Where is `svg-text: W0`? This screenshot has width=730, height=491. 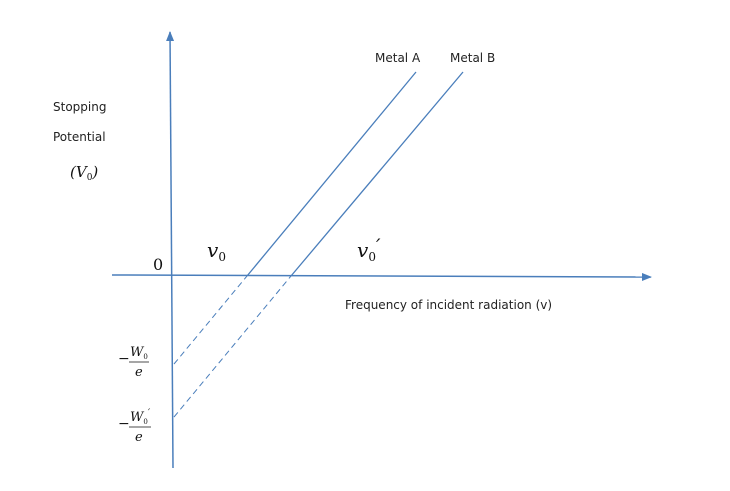
svg-text: W0 is located at coordinates (139, 353).